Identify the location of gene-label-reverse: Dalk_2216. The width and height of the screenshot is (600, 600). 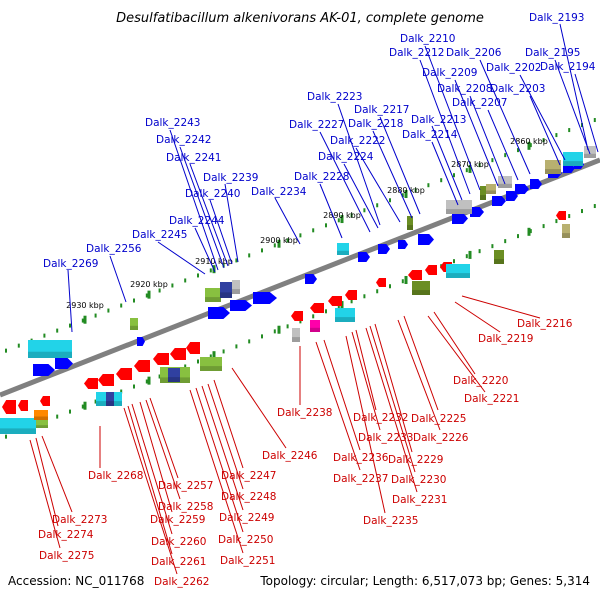
(545, 324).